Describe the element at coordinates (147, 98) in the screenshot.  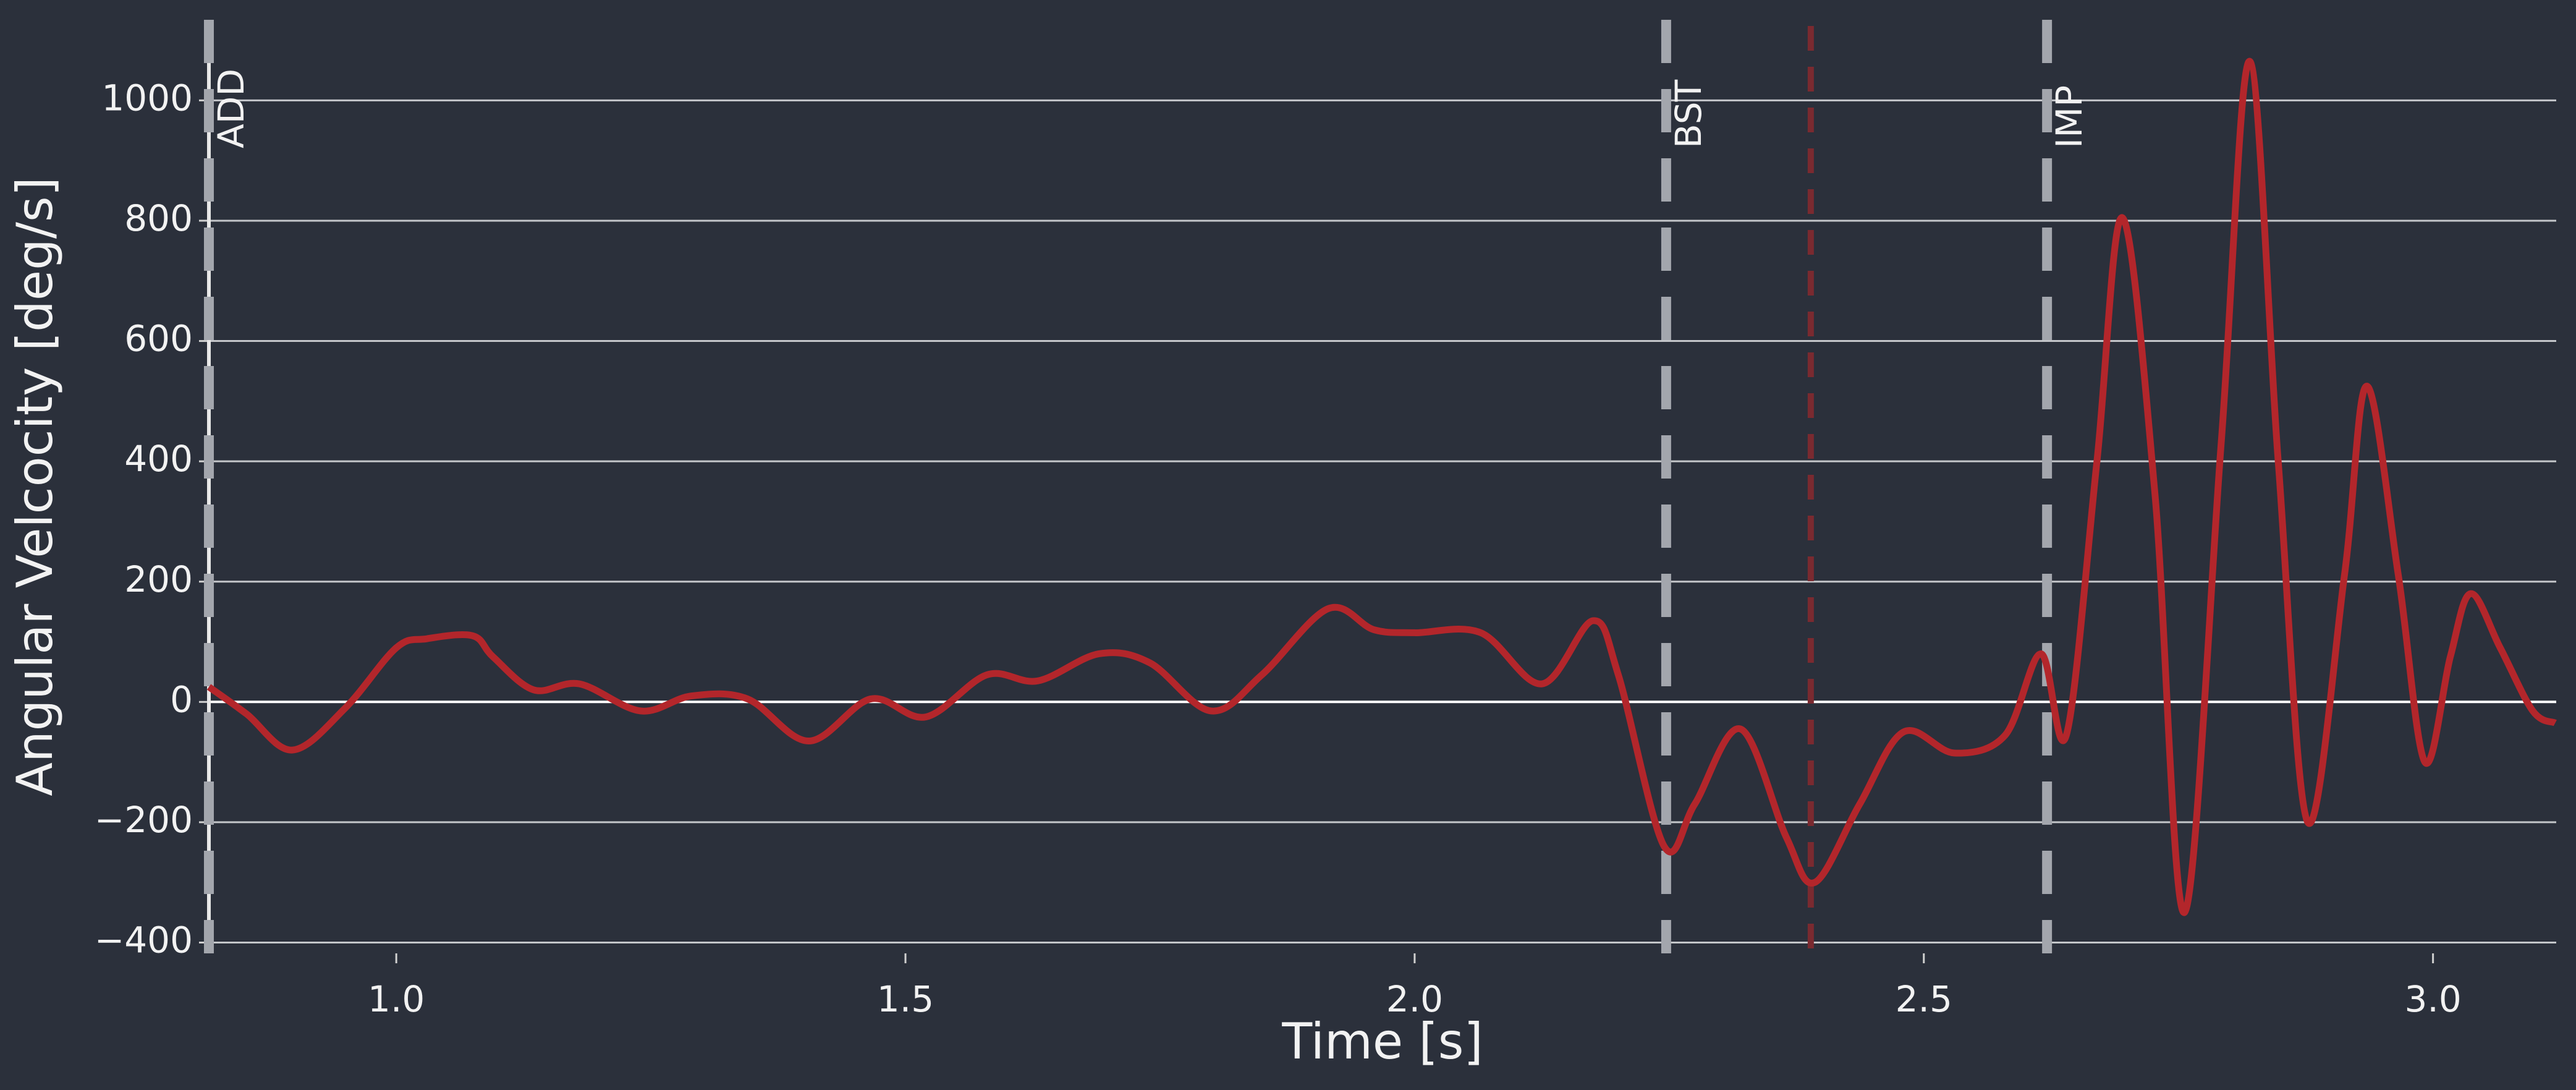
I see `y-tick-label: 1000` at that location.